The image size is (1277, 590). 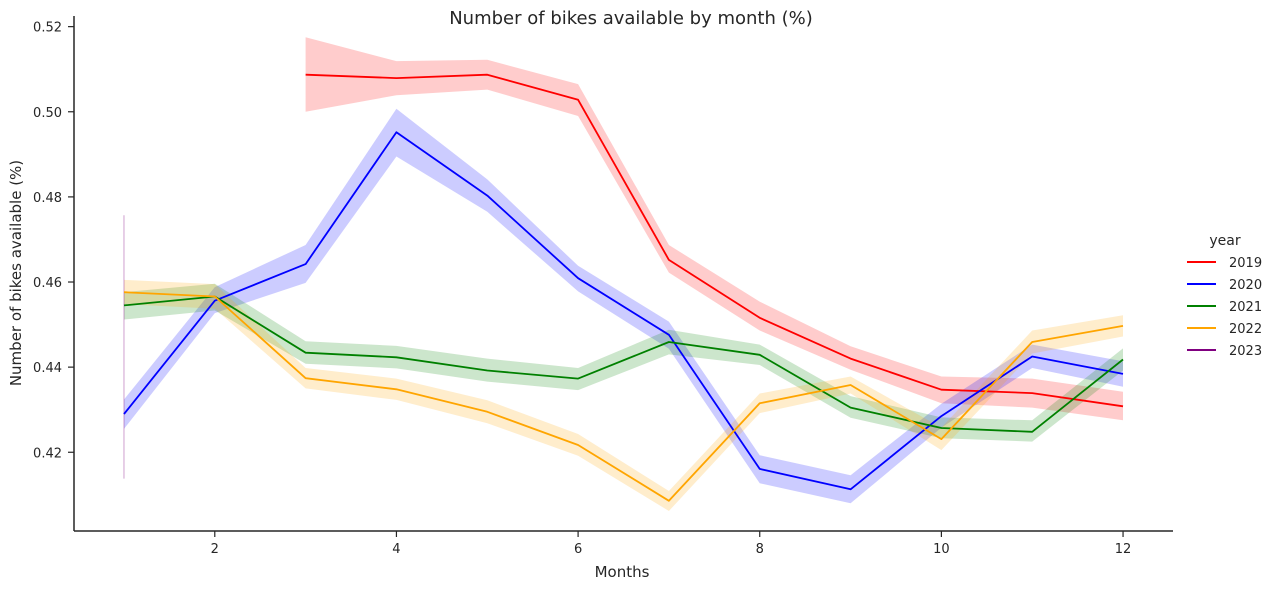 I want to click on legend-label-2021: 2021, so click(x=1245, y=307).